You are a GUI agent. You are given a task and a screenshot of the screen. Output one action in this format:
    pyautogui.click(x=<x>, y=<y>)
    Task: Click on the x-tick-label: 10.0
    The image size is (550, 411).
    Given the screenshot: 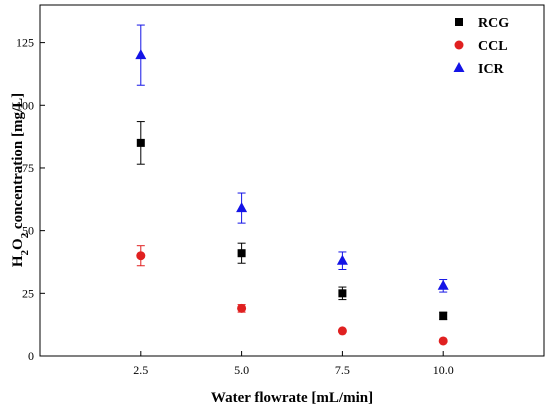 What is the action you would take?
    pyautogui.click(x=443, y=370)
    